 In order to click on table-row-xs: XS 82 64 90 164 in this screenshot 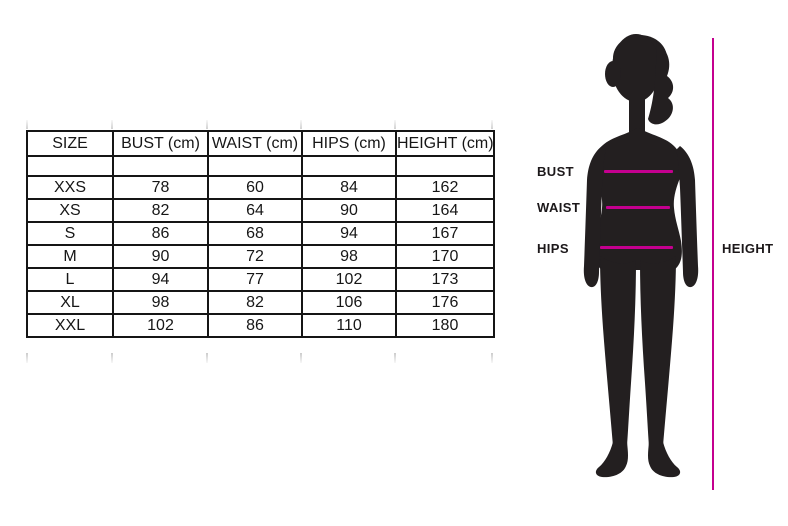, I will do `click(260, 210)`.